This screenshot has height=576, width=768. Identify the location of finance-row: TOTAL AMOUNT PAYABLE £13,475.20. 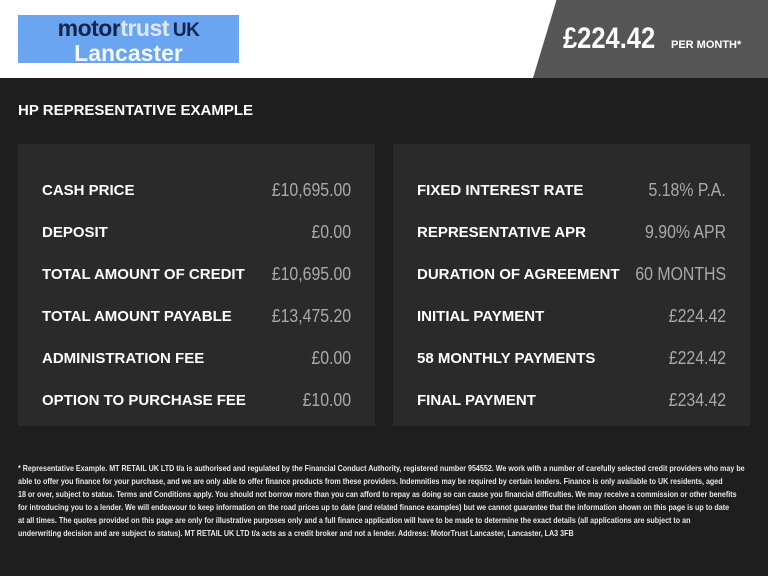
(196, 316).